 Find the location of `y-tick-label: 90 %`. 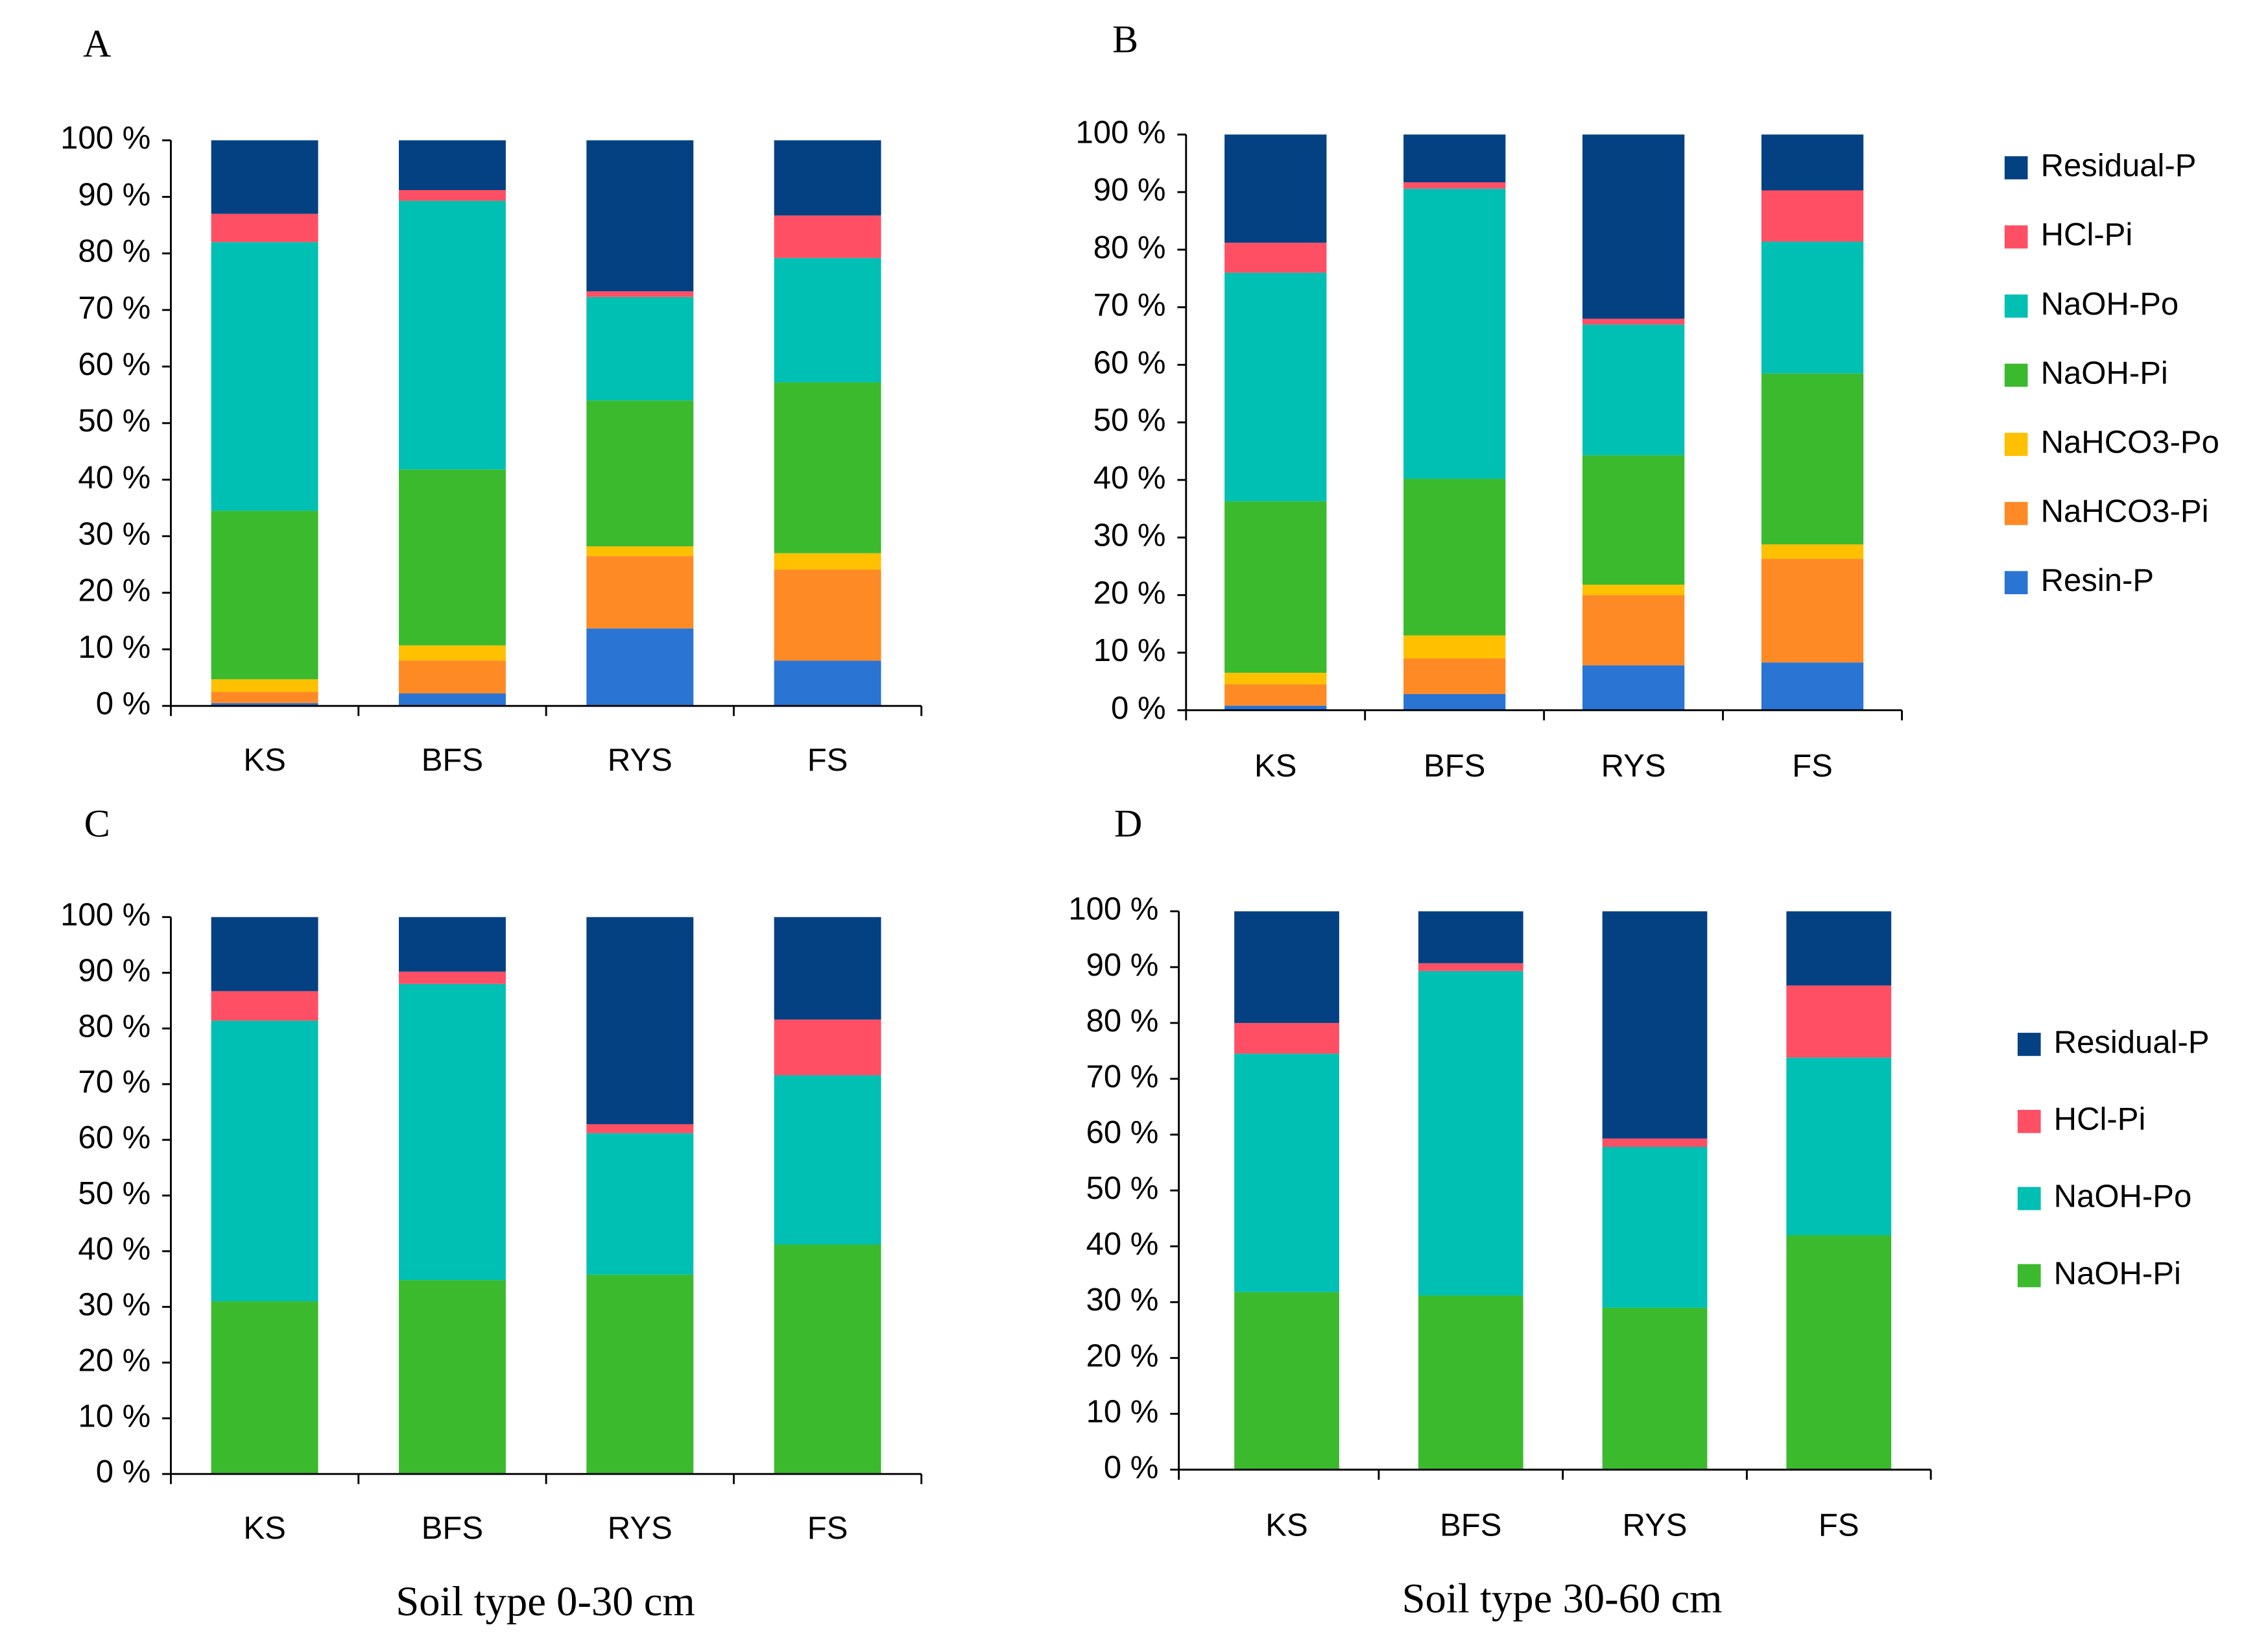

y-tick-label: 90 % is located at coordinates (114, 972).